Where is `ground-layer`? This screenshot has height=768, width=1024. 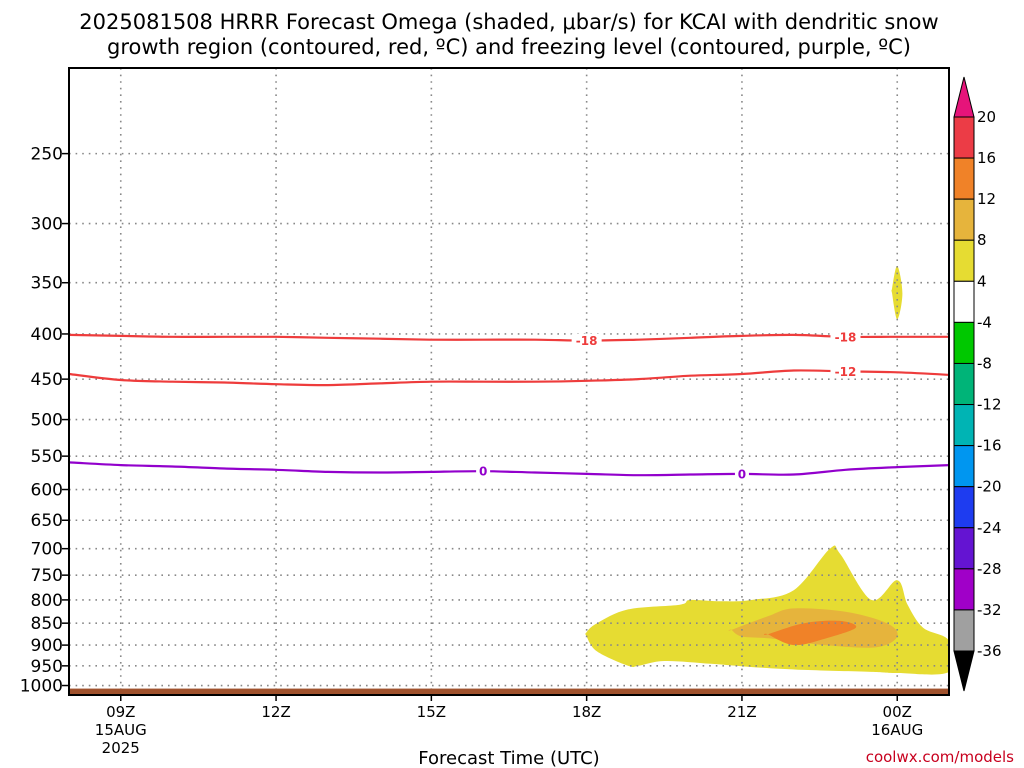
ground-layer is located at coordinates (509, 691).